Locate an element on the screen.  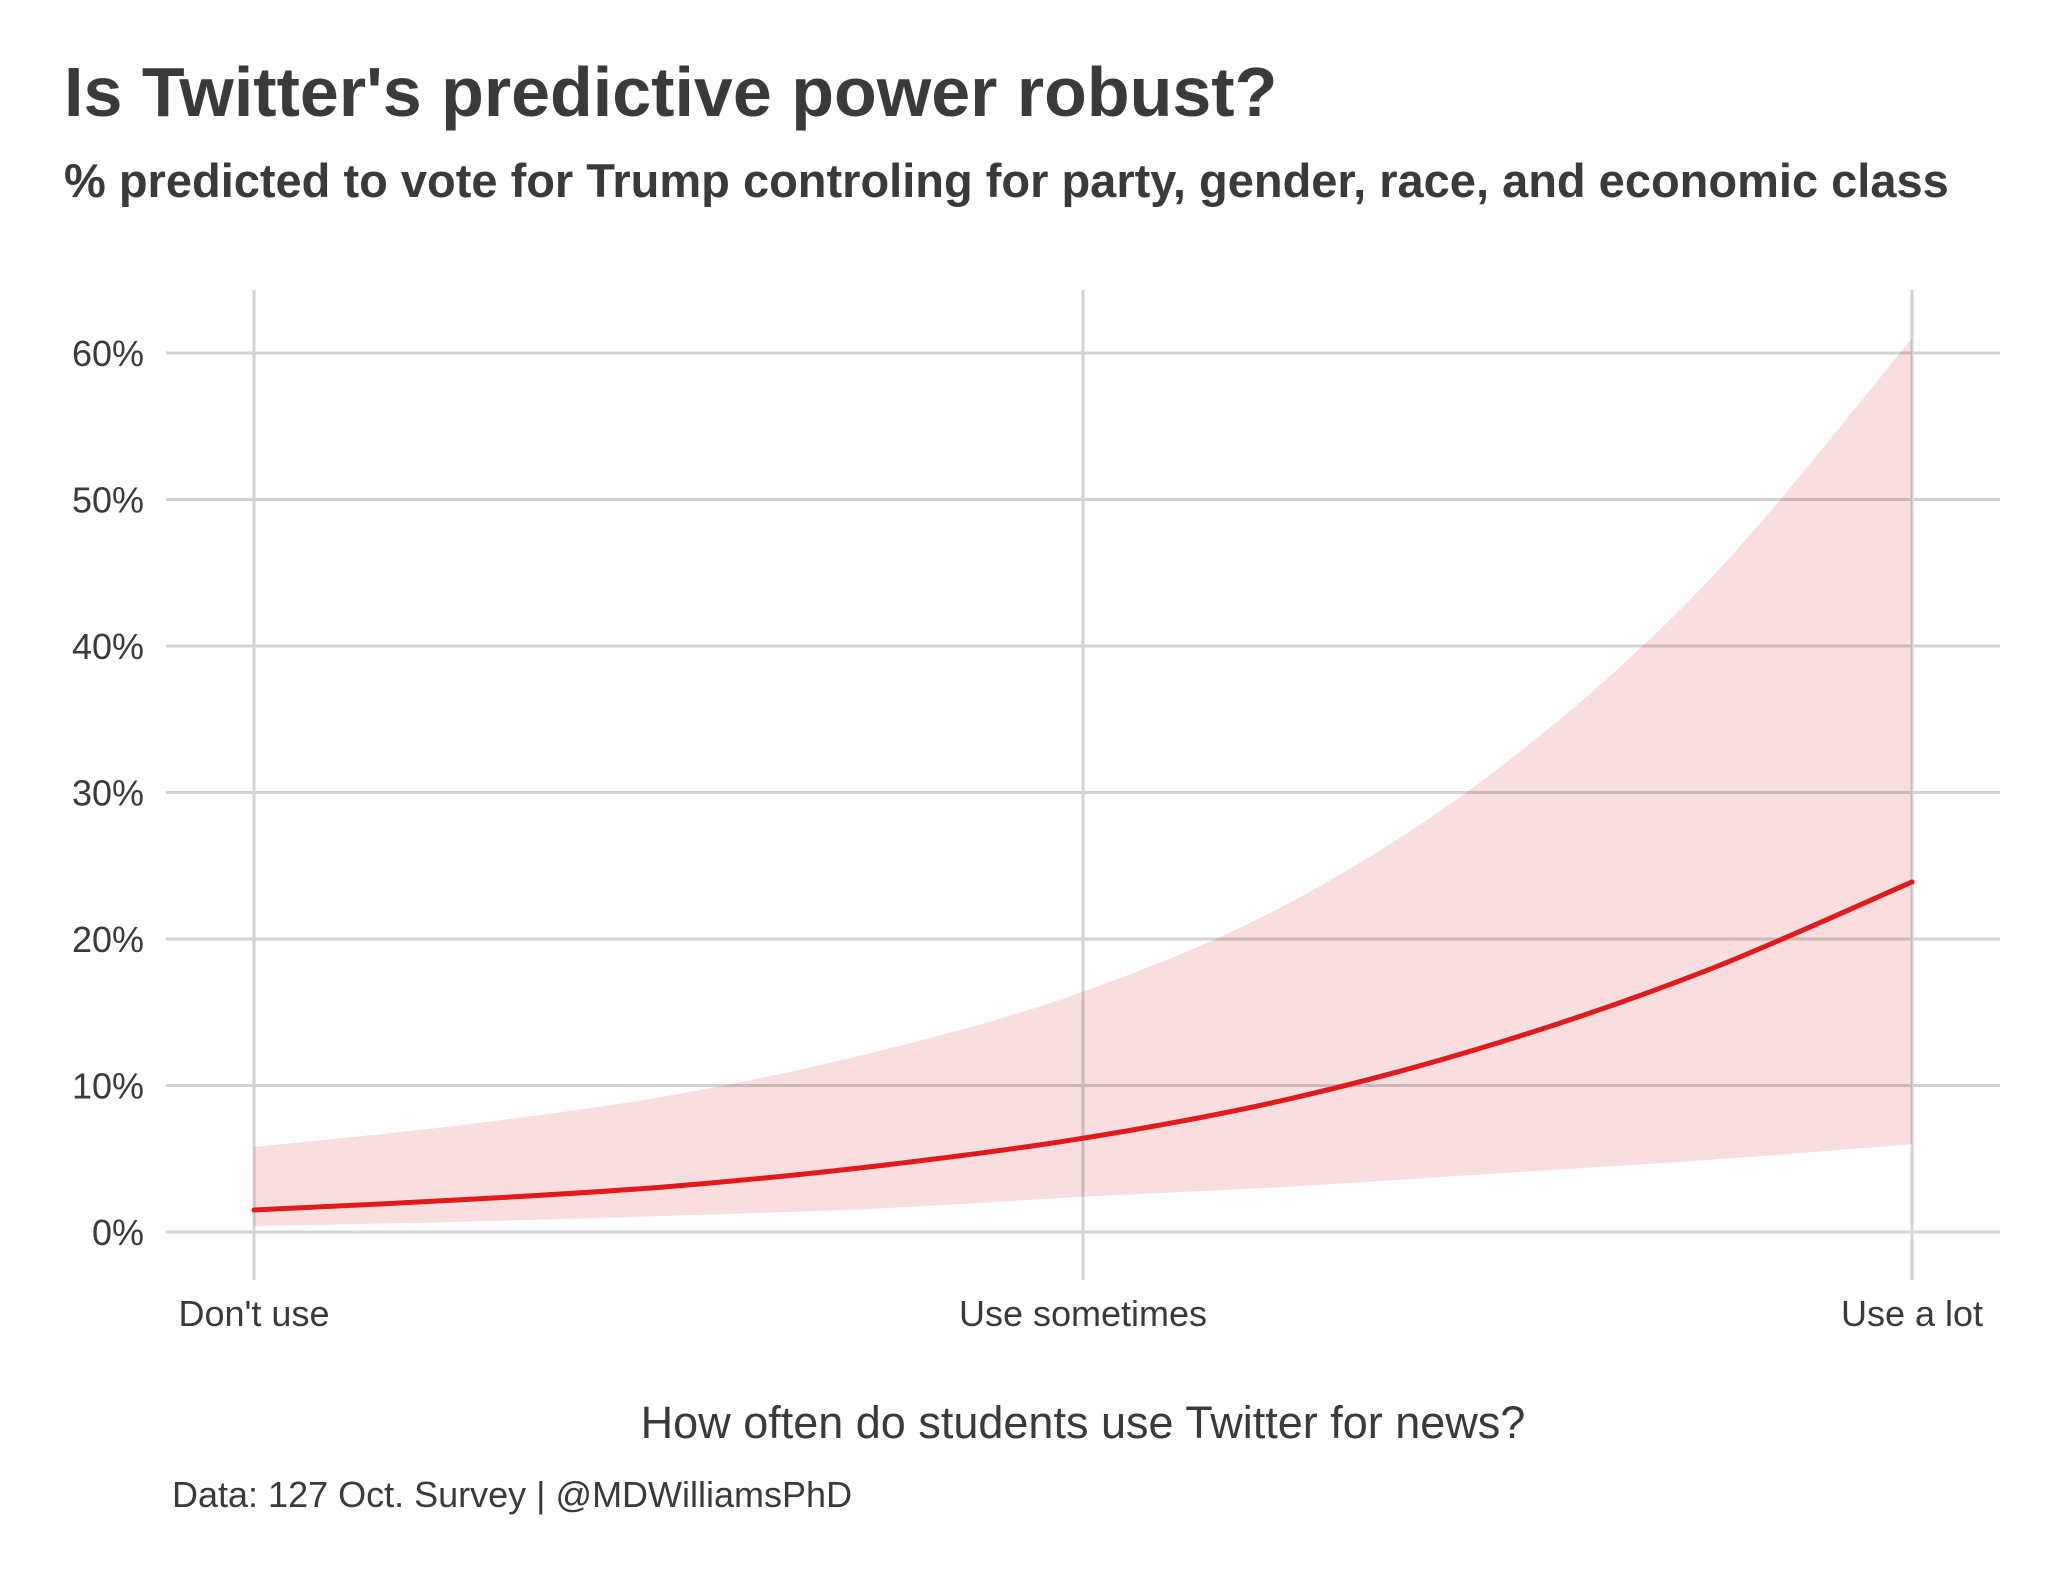
x-tick-label: Use a lot is located at coordinates (1912, 1313).